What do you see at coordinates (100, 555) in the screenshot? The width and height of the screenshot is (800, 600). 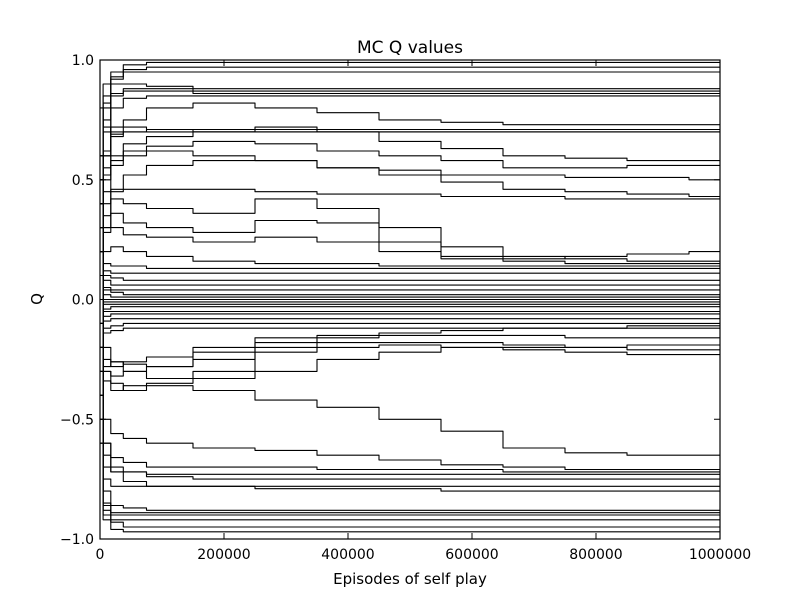 I see `x-tick-label: 0` at bounding box center [100, 555].